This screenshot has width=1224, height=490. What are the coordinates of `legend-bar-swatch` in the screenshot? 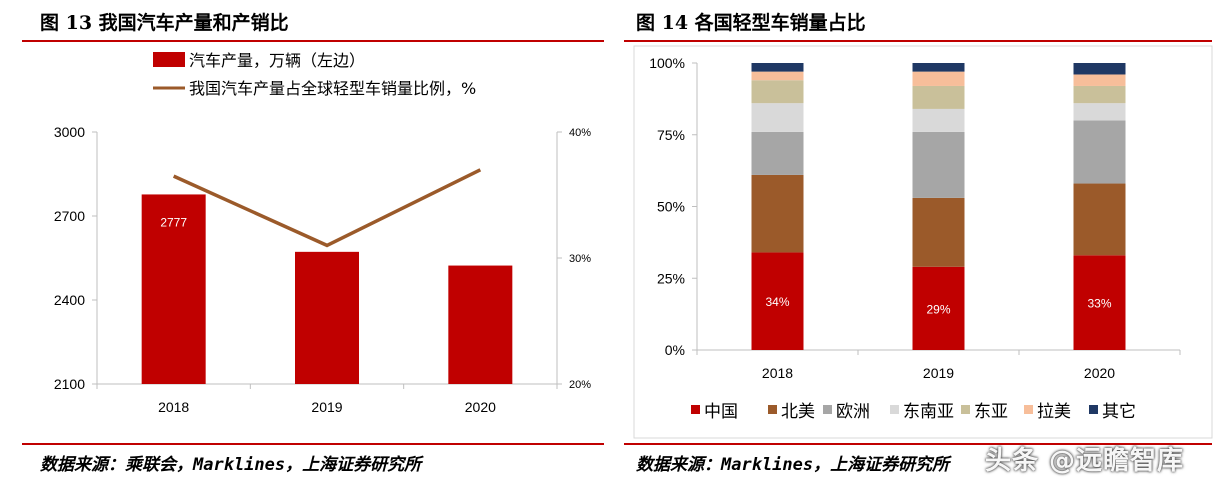 It's located at (169, 59).